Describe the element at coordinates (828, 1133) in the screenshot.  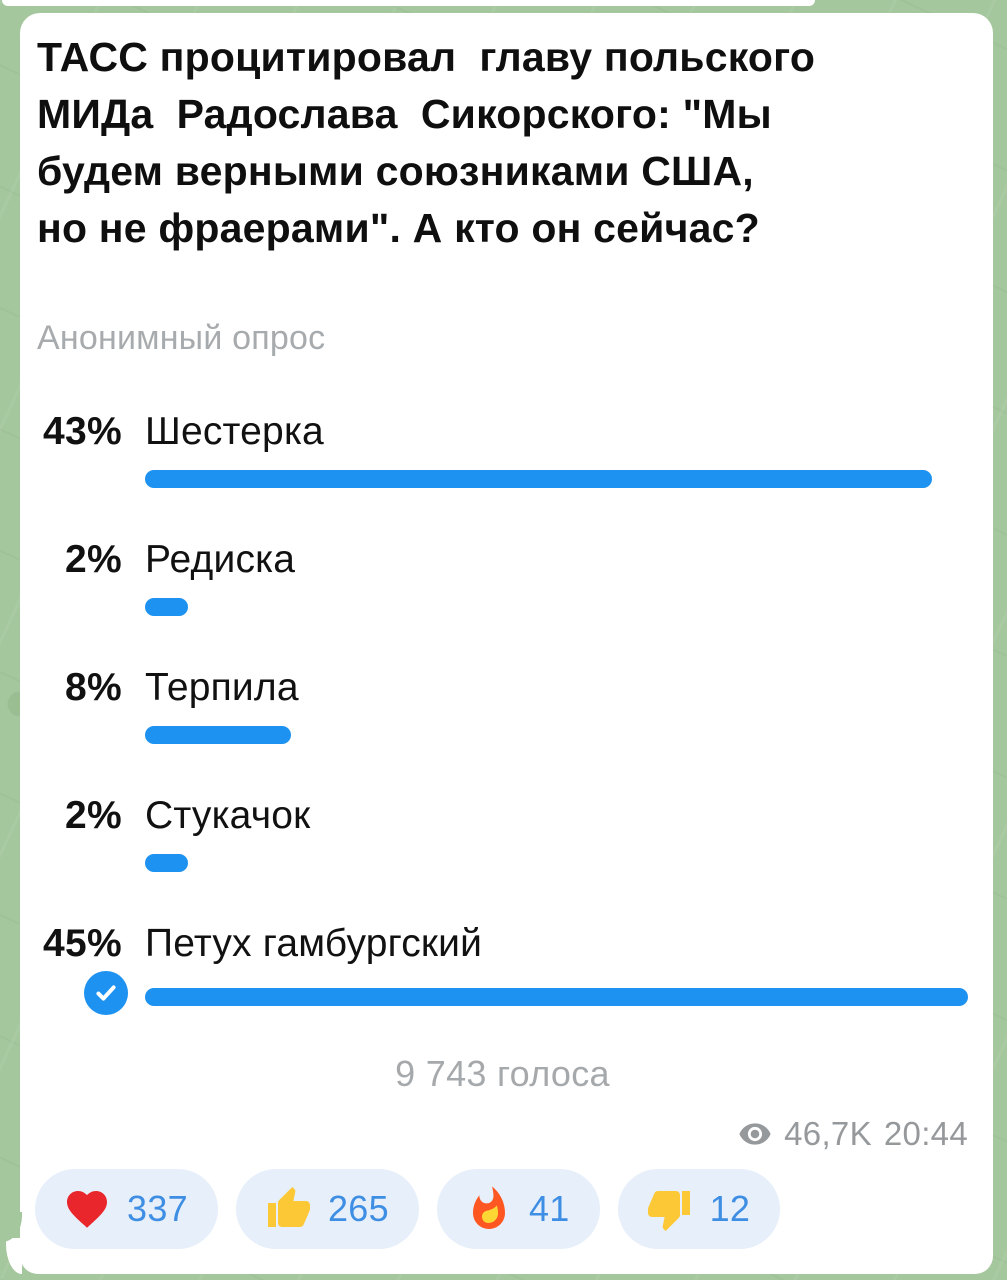
I see `views-count: 46,7K` at that location.